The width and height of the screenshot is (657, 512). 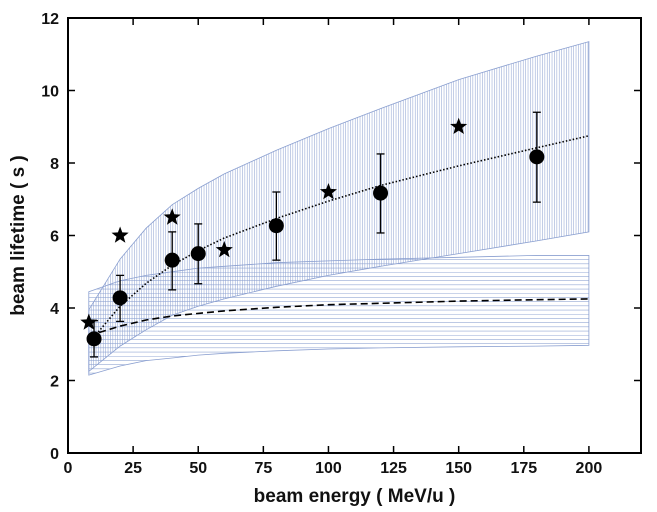 What do you see at coordinates (328, 468) in the screenshot?
I see `x-tick-label: 100` at bounding box center [328, 468].